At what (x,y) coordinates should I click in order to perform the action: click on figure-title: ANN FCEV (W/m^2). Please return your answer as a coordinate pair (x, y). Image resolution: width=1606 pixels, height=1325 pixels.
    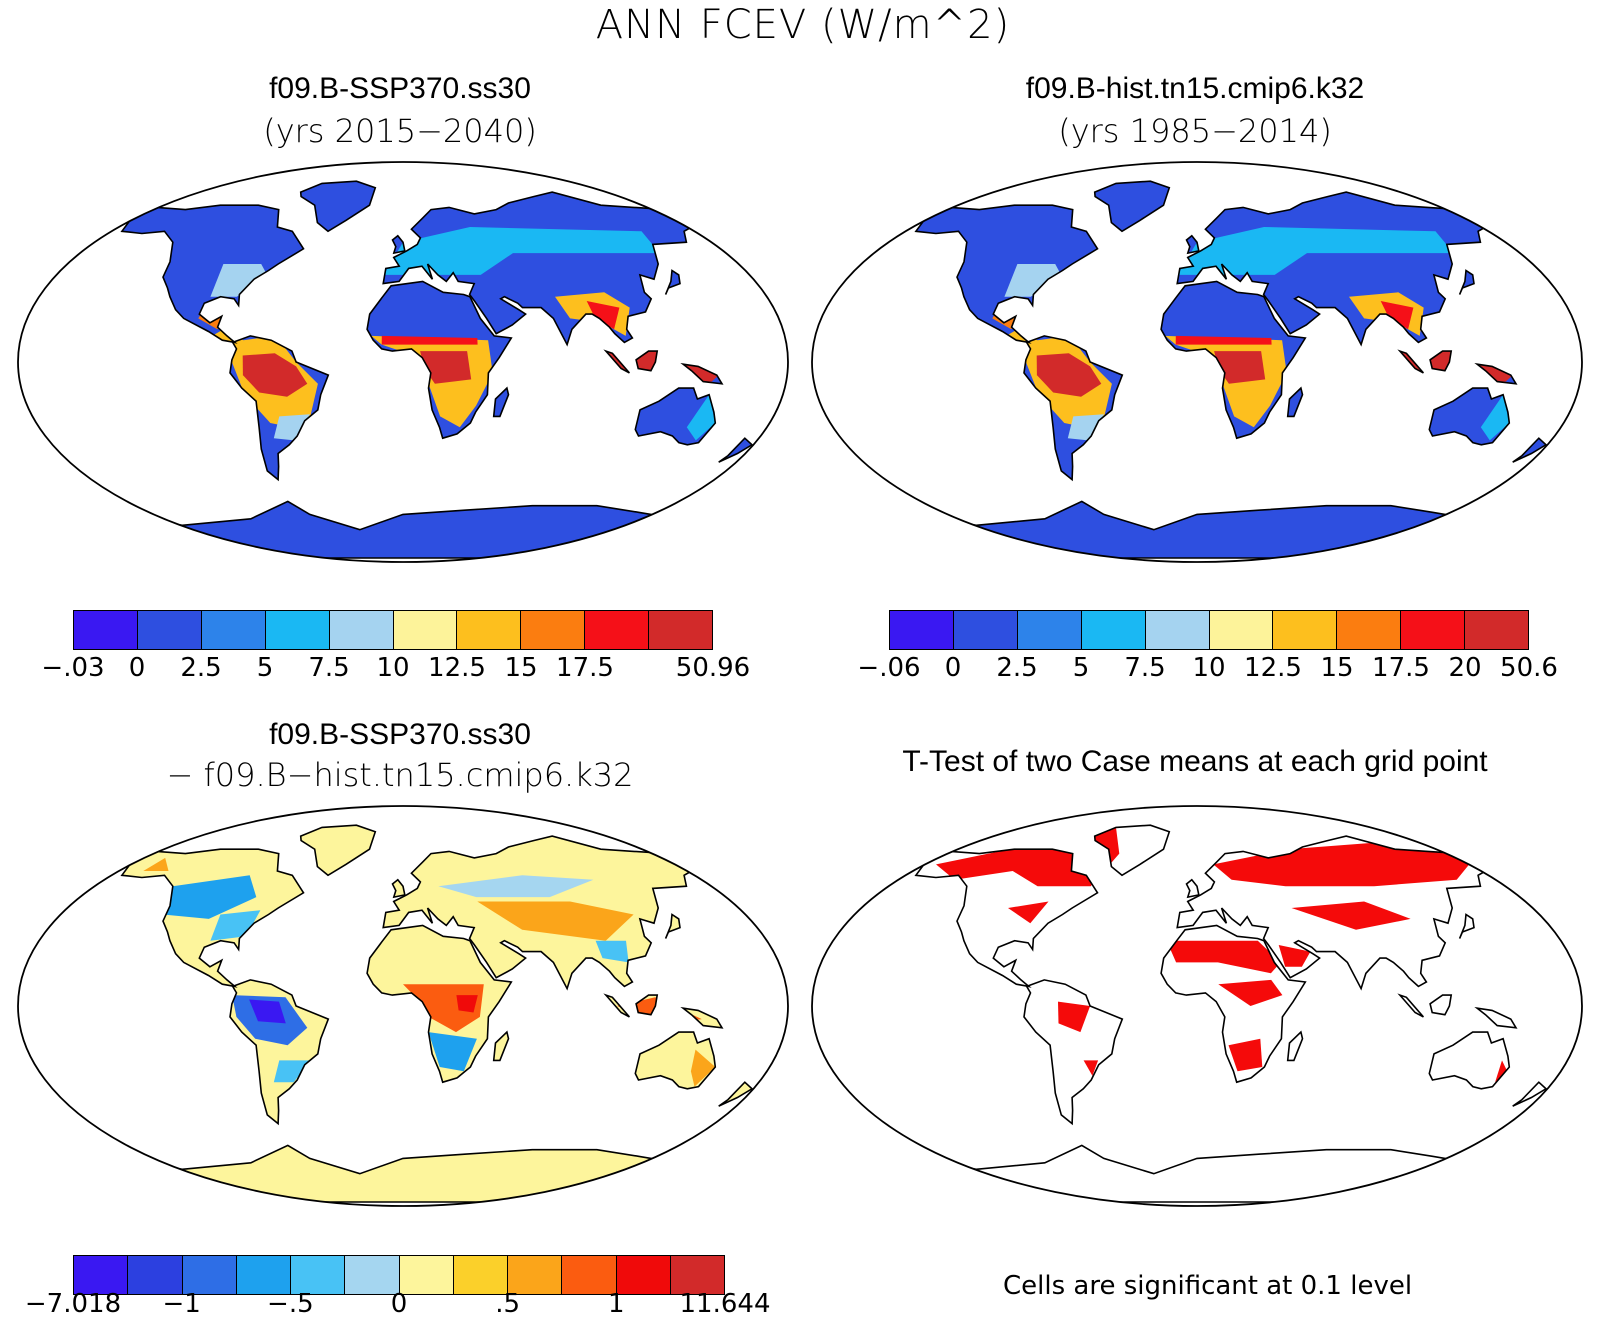
    Looking at the image, I should click on (803, 25).